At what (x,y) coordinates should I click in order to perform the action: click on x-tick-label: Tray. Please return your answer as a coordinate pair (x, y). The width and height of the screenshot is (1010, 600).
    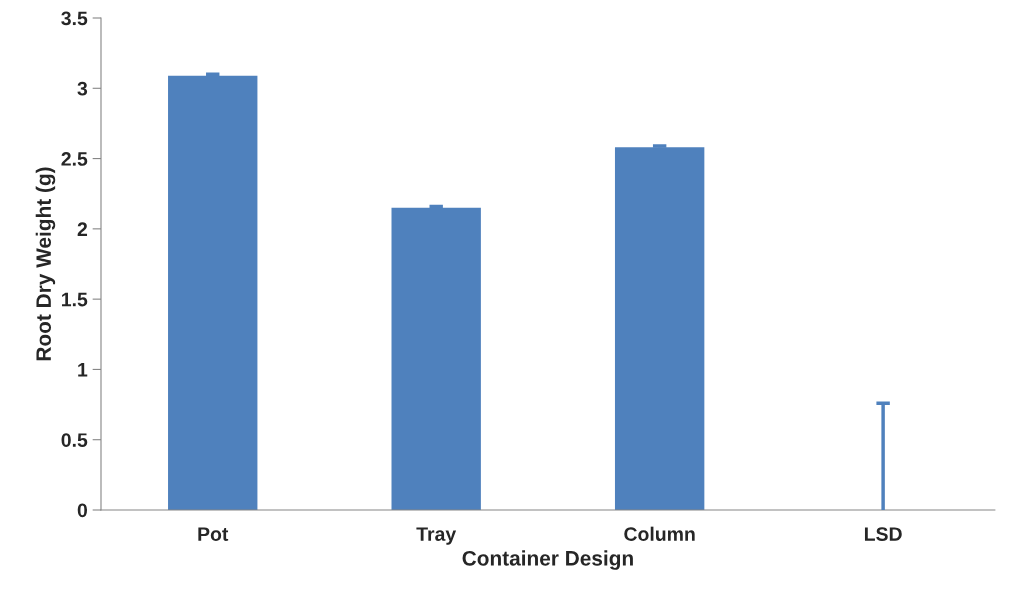
    Looking at the image, I should click on (436, 536).